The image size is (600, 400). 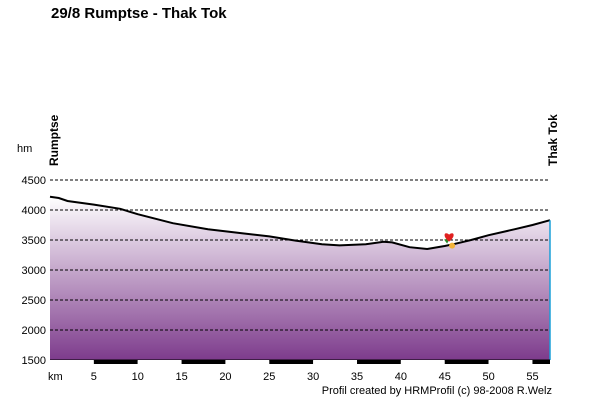 I want to click on x-axis-unit: km, so click(x=55, y=377).